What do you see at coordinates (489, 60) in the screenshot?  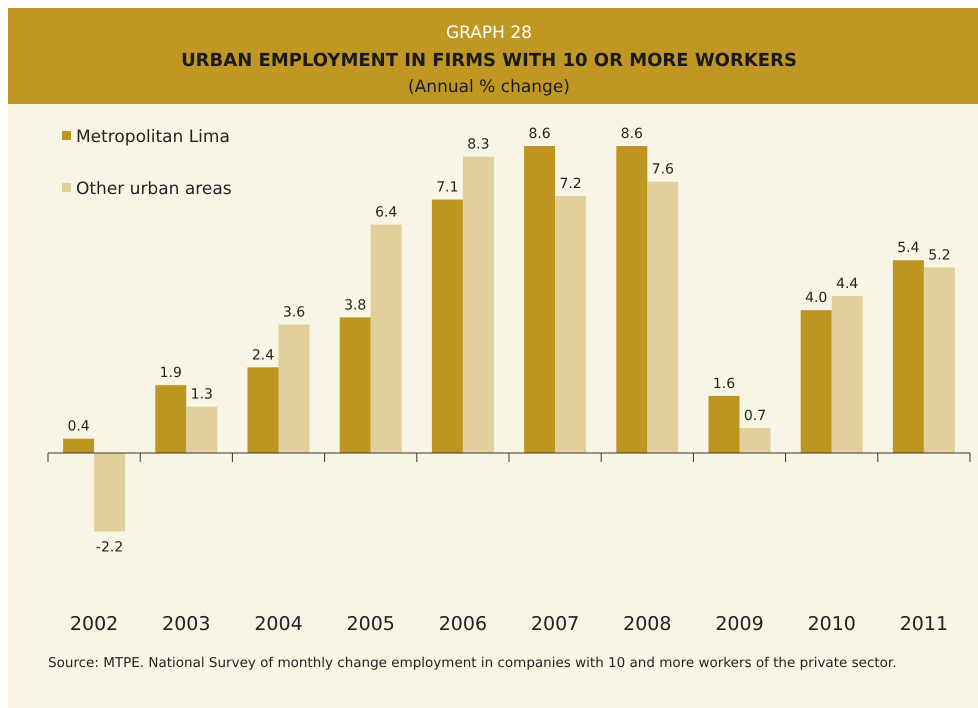 I see `chart-title: URBAN EMPLOYMENT IN FIRMS WITH 10 OR MORE WORKERS` at bounding box center [489, 60].